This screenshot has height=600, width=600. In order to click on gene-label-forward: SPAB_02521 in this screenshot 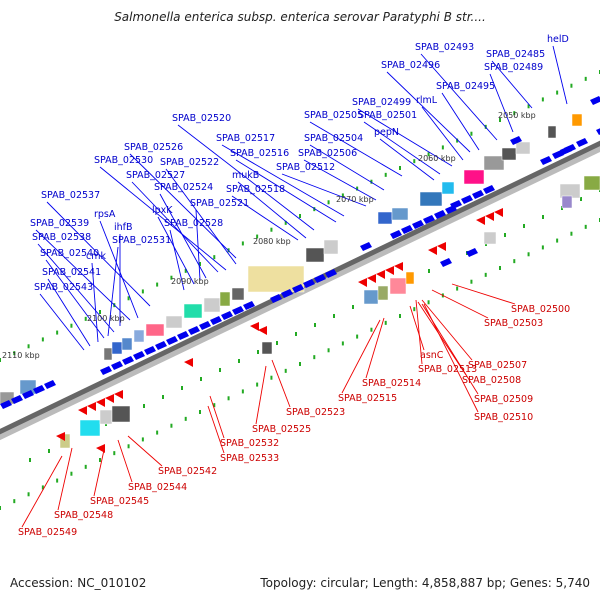, I will do `click(219, 203)`.